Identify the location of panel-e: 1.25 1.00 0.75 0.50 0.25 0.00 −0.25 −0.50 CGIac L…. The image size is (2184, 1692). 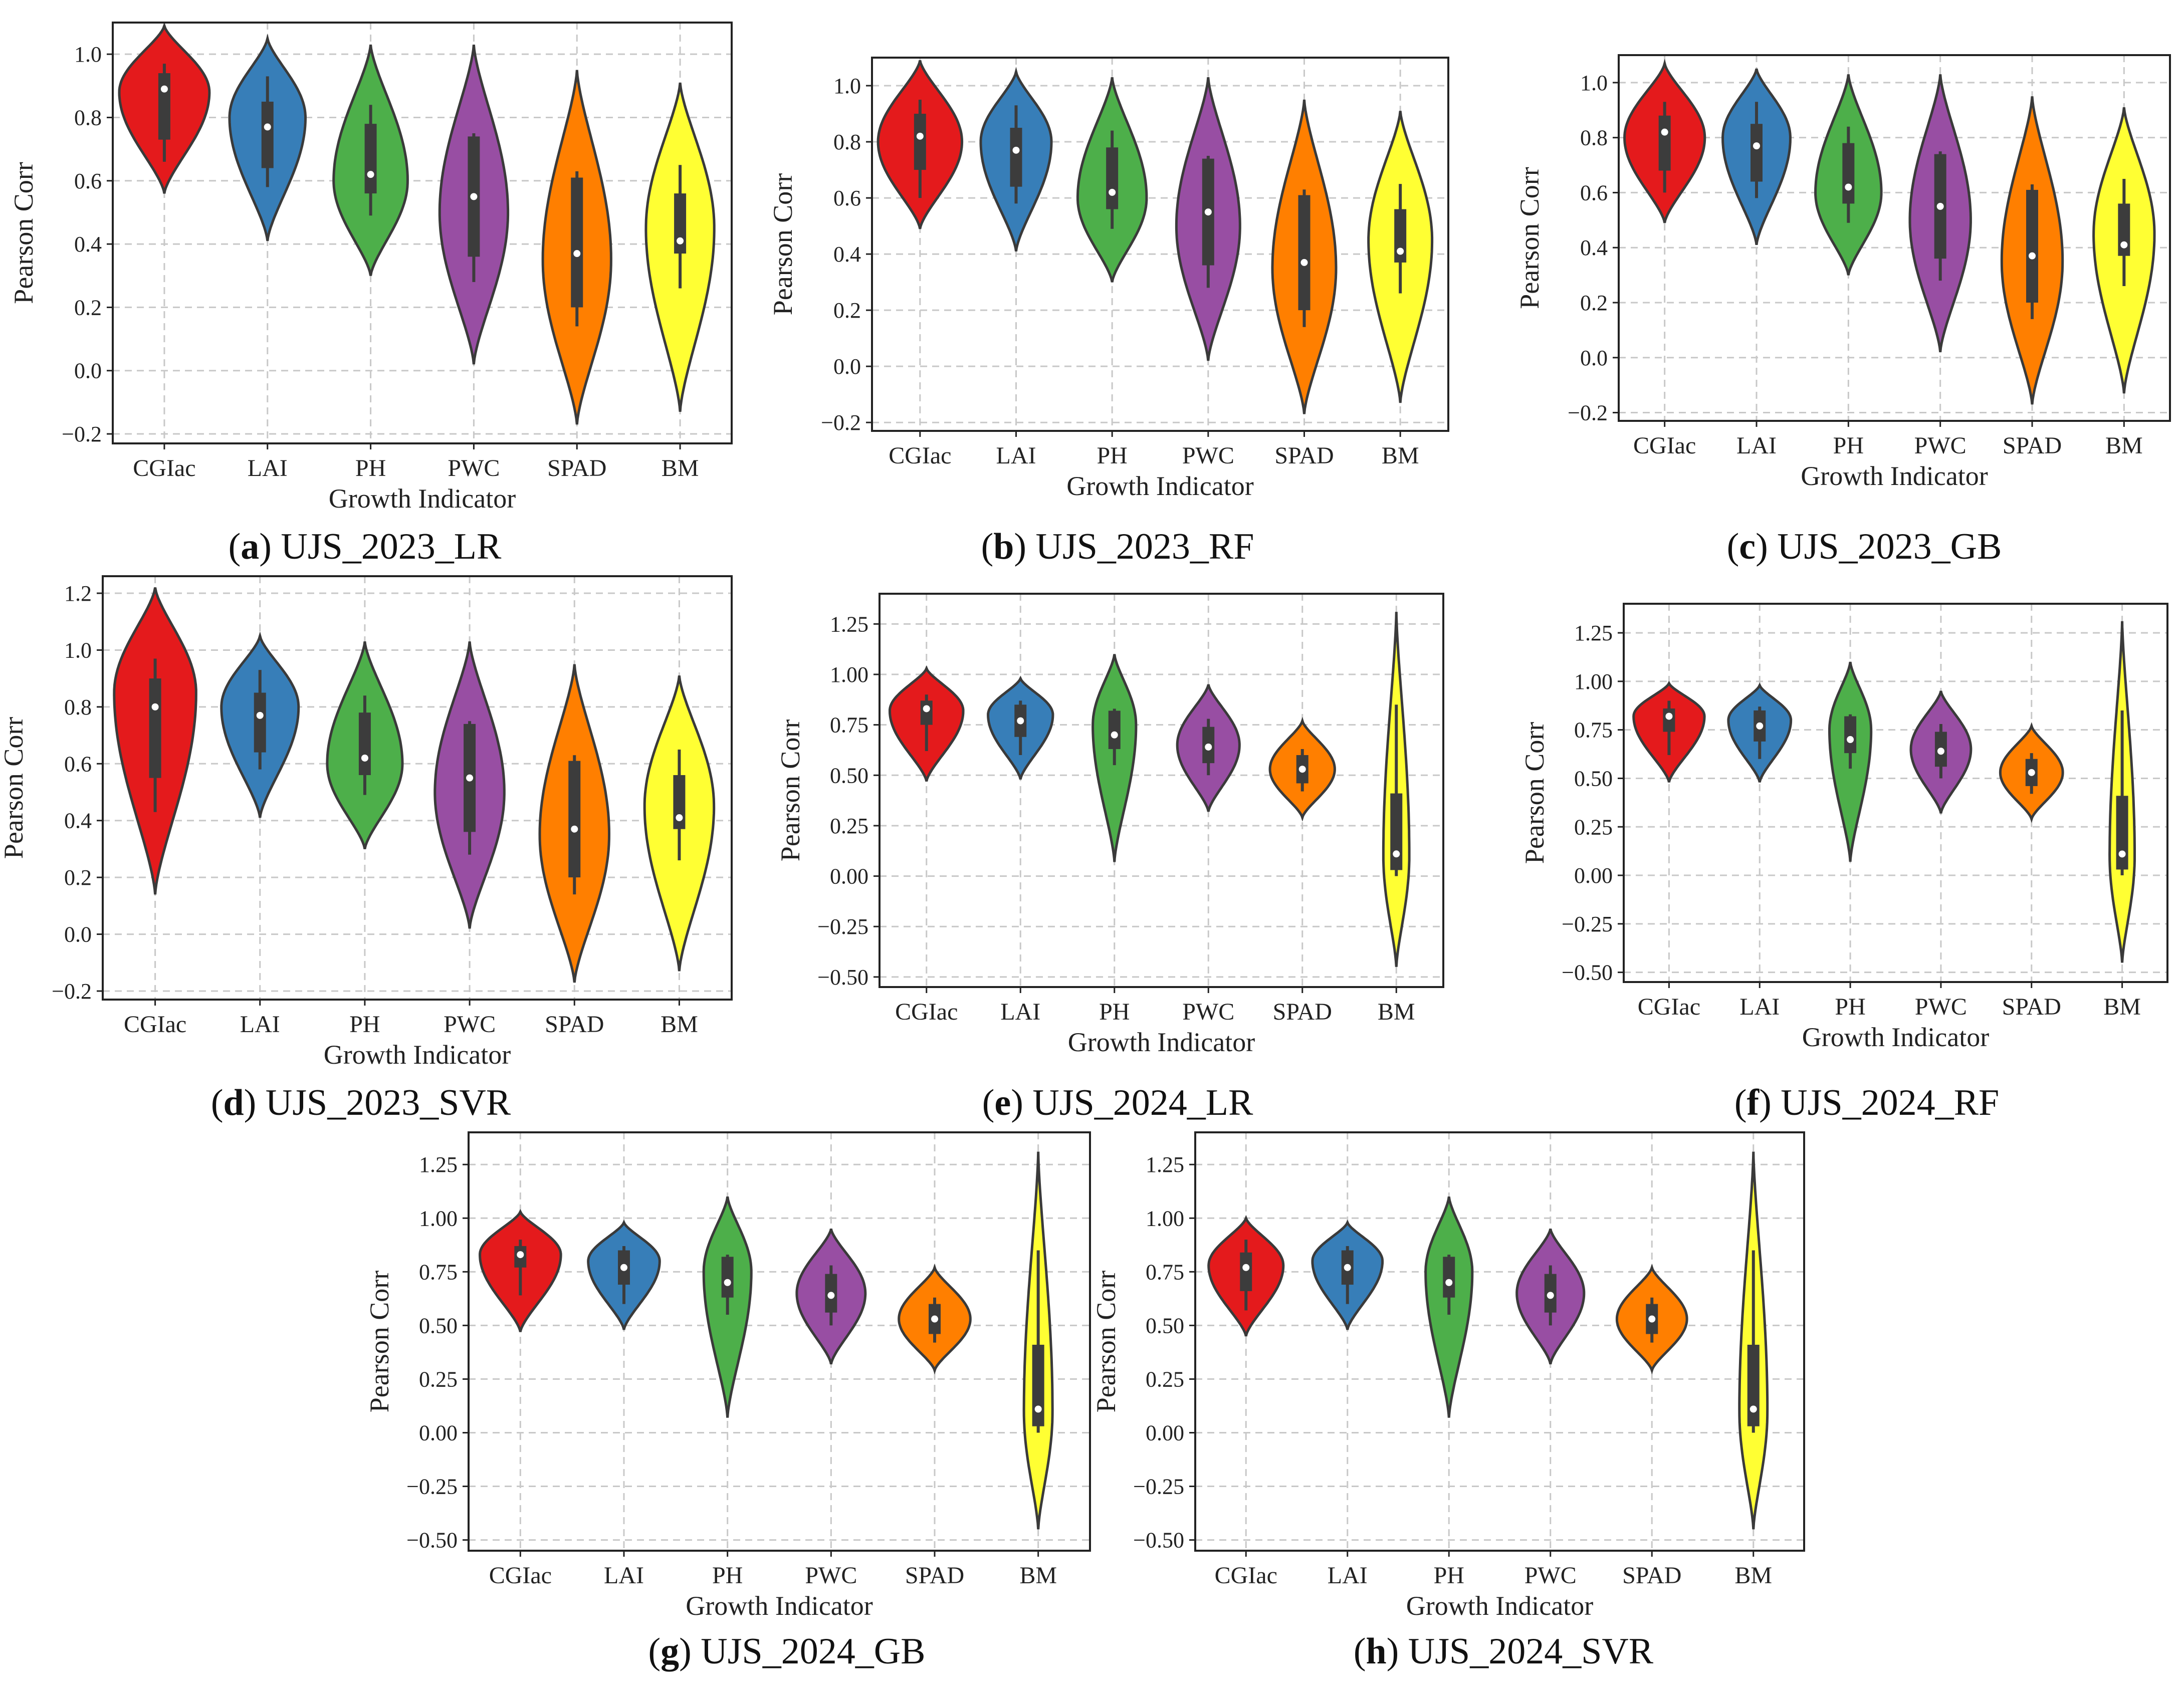
(1109, 858).